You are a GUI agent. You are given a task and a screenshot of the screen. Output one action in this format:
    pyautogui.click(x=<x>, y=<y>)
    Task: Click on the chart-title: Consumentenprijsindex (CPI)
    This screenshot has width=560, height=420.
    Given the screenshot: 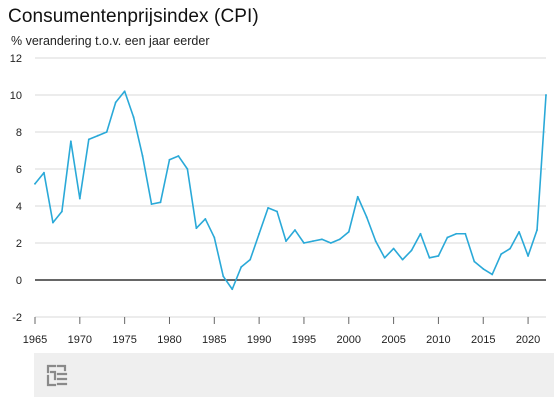 What is the action you would take?
    pyautogui.click(x=133, y=16)
    